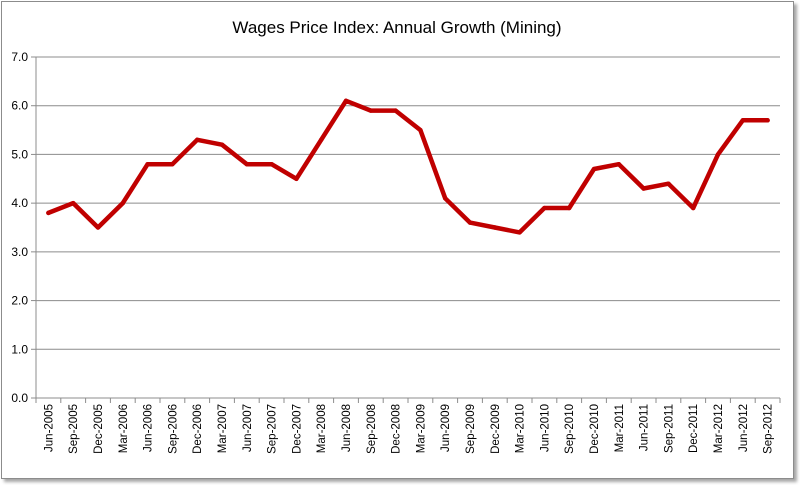 The height and width of the screenshot is (485, 800). What do you see at coordinates (149, 428) in the screenshot?
I see `x-tick-label: Jun-2006` at bounding box center [149, 428].